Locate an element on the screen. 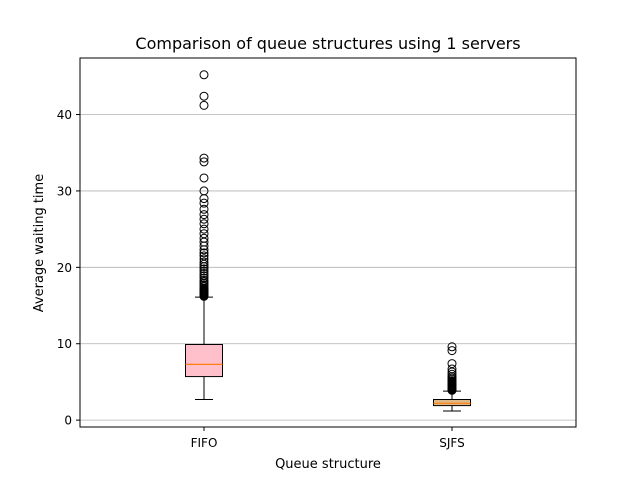 The image size is (640, 480). x-axis-ticks: FIFO SJFS is located at coordinates (328, 438).